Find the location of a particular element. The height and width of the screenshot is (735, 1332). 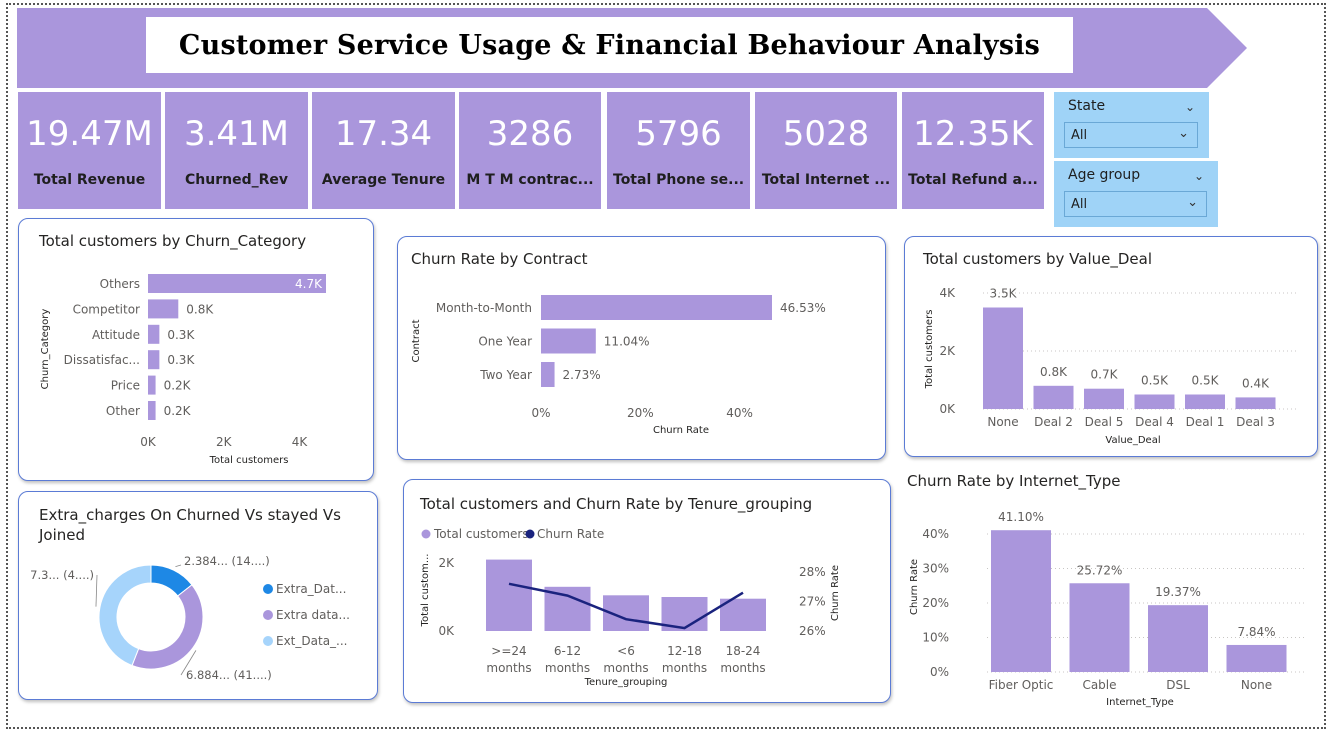

donut-slice is located at coordinates (125, 615).